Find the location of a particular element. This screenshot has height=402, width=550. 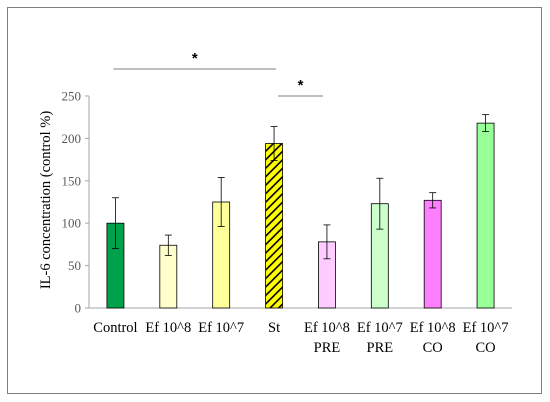

y-tick-label: 250 is located at coordinates (72, 96).